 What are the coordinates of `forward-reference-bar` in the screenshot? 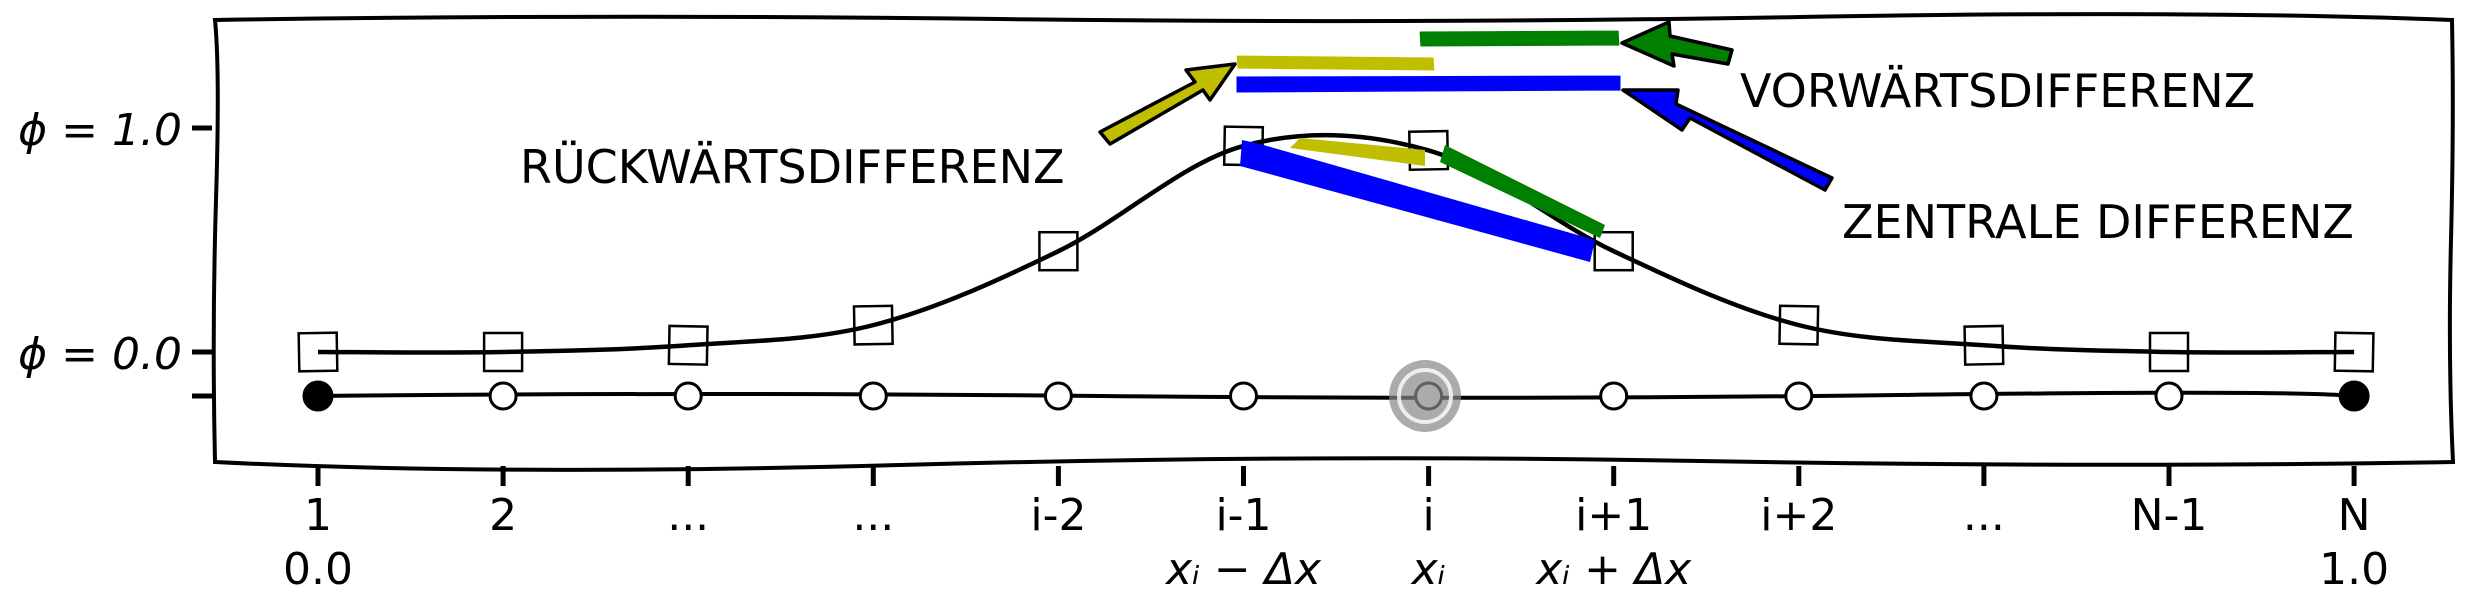 It's located at (1519, 38).